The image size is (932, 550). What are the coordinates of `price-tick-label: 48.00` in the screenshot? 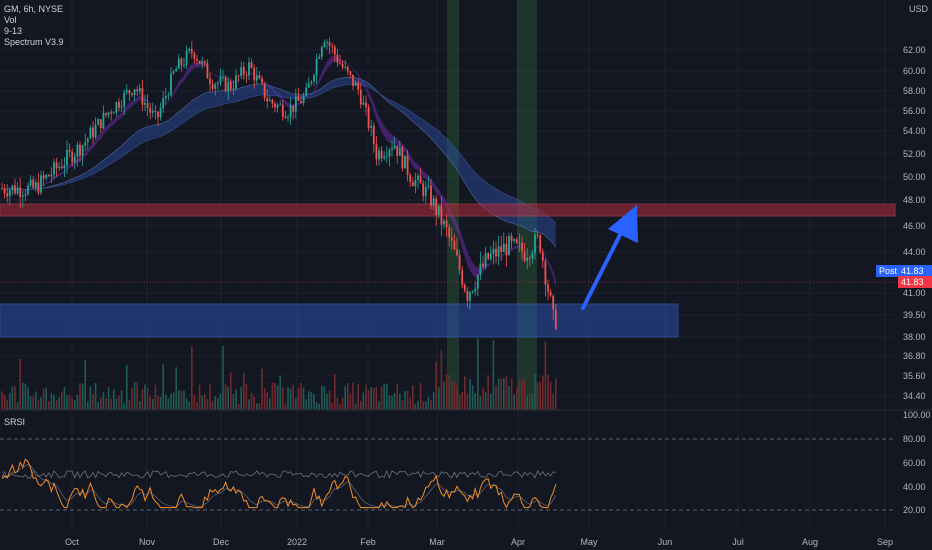 It's located at (914, 200).